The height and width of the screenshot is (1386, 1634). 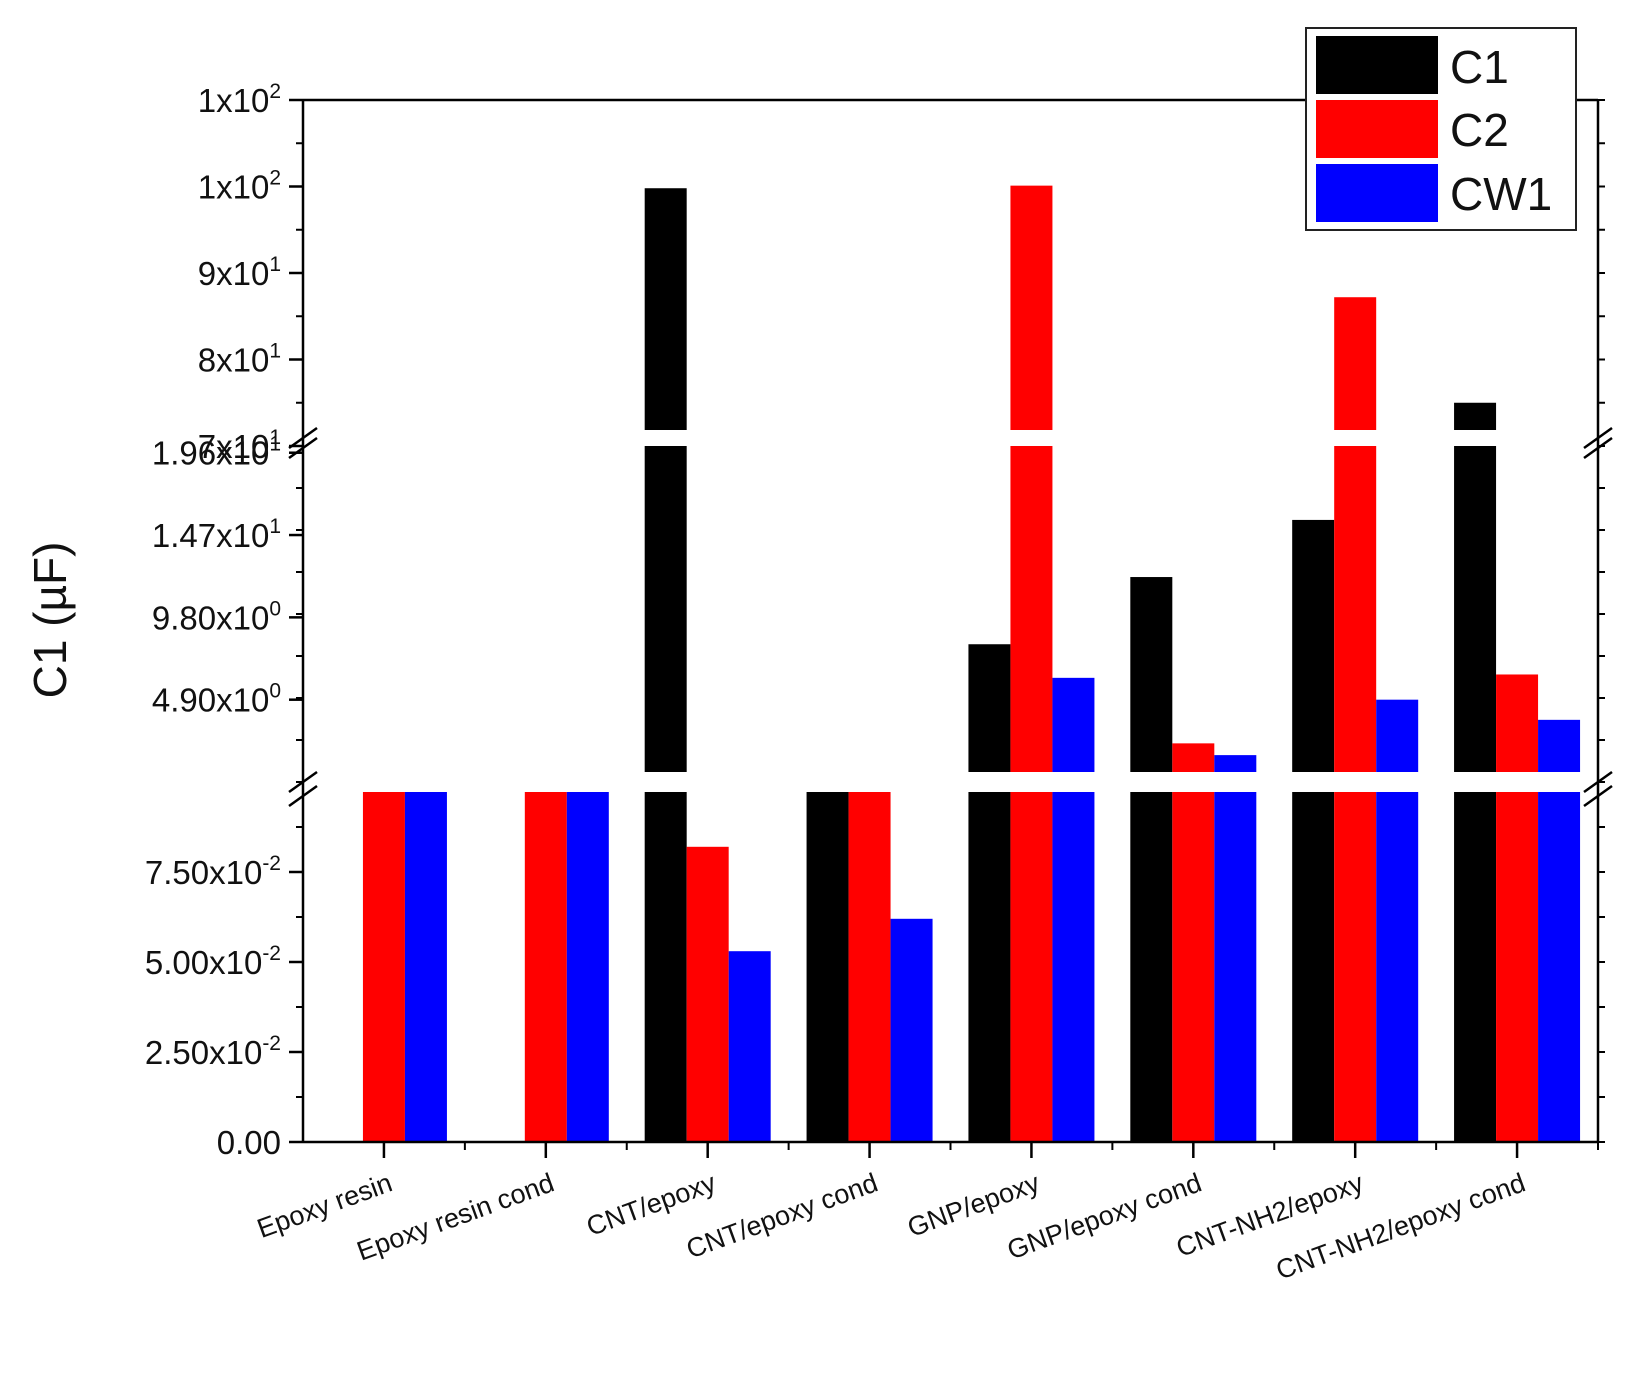 I want to click on y-axis-title: C1 (µF), so click(x=50, y=620).